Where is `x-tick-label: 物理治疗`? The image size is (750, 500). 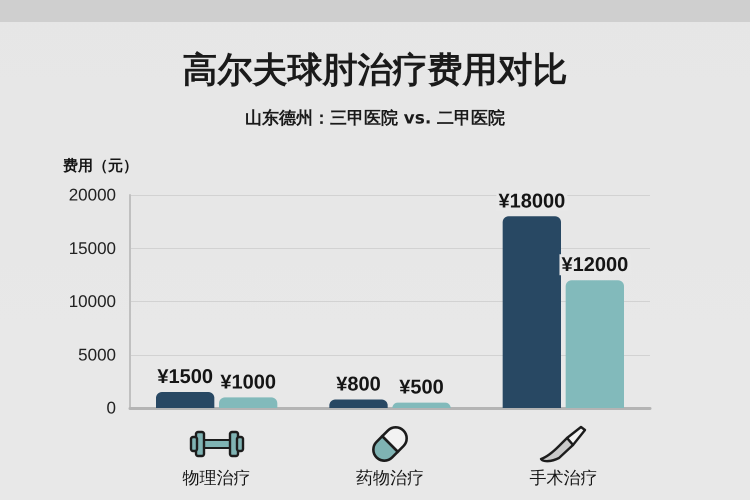
x-tick-label: 物理治疗 is located at coordinates (216, 478).